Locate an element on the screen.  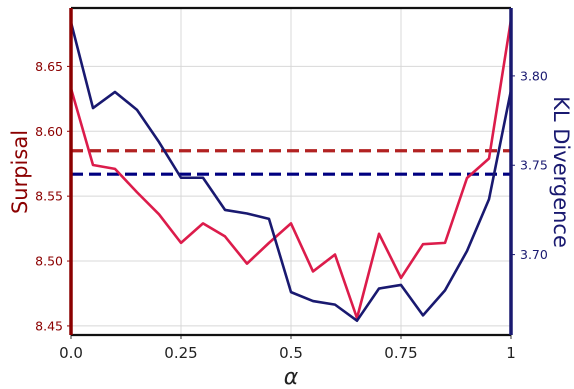
x-axis-label: α is located at coordinates (291, 377).